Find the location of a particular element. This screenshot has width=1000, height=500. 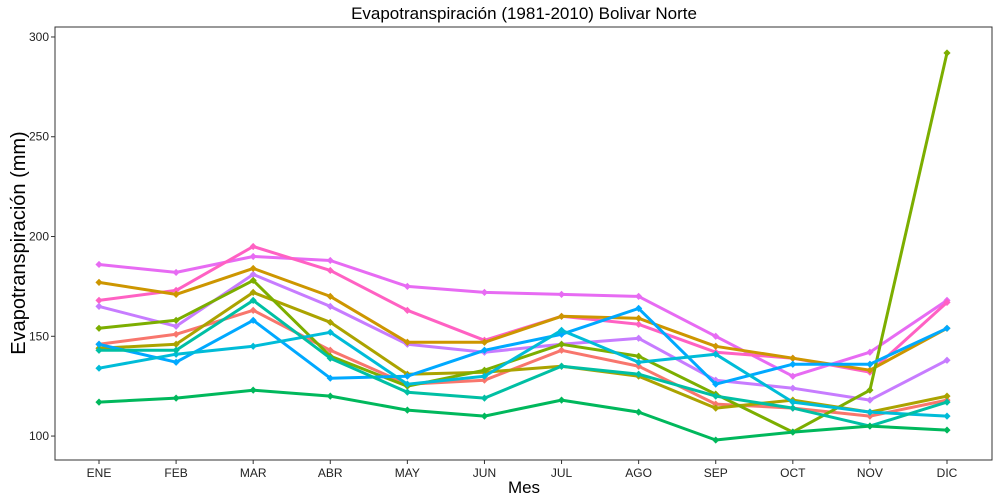

y-tick-label: 300 is located at coordinates (39, 37).